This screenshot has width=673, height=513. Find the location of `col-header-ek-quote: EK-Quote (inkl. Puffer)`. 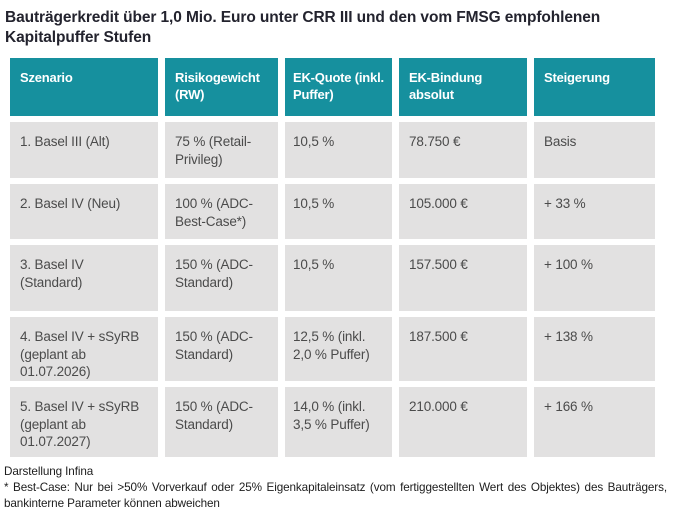

col-header-ek-quote: EK-Quote (inkl. Puffer) is located at coordinates (338, 87).